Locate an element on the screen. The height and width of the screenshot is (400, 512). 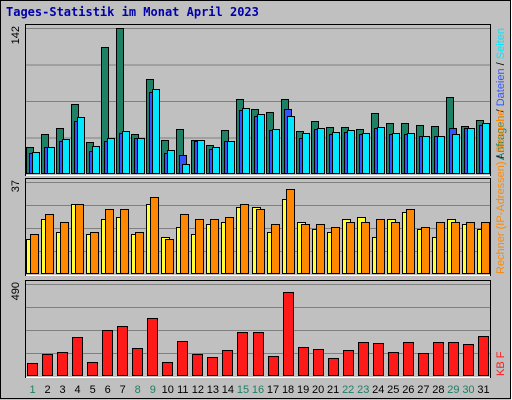
x-tick-day-12: 12 is located at coordinates (198, 390).